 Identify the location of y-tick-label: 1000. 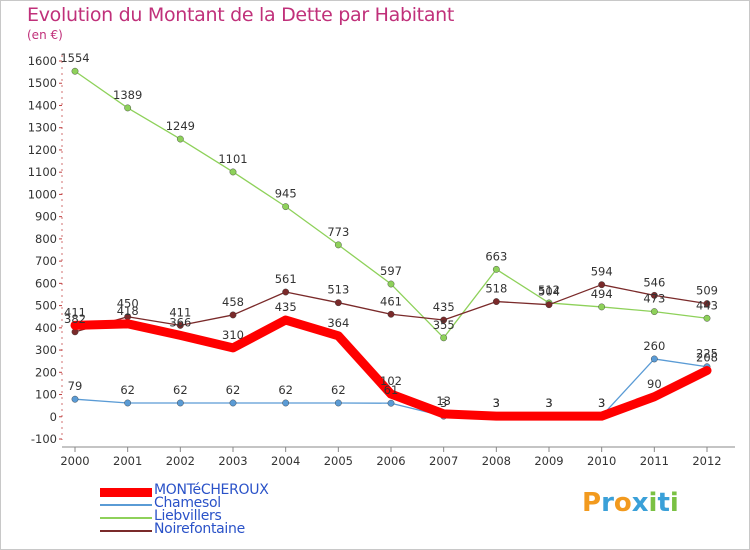
(42, 194).